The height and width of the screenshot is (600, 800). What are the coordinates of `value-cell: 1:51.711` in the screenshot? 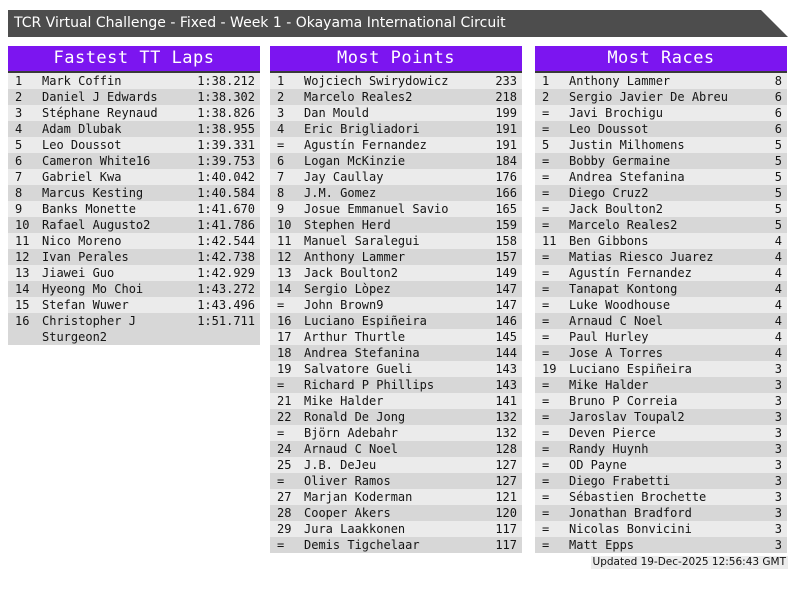 It's located at (226, 321).